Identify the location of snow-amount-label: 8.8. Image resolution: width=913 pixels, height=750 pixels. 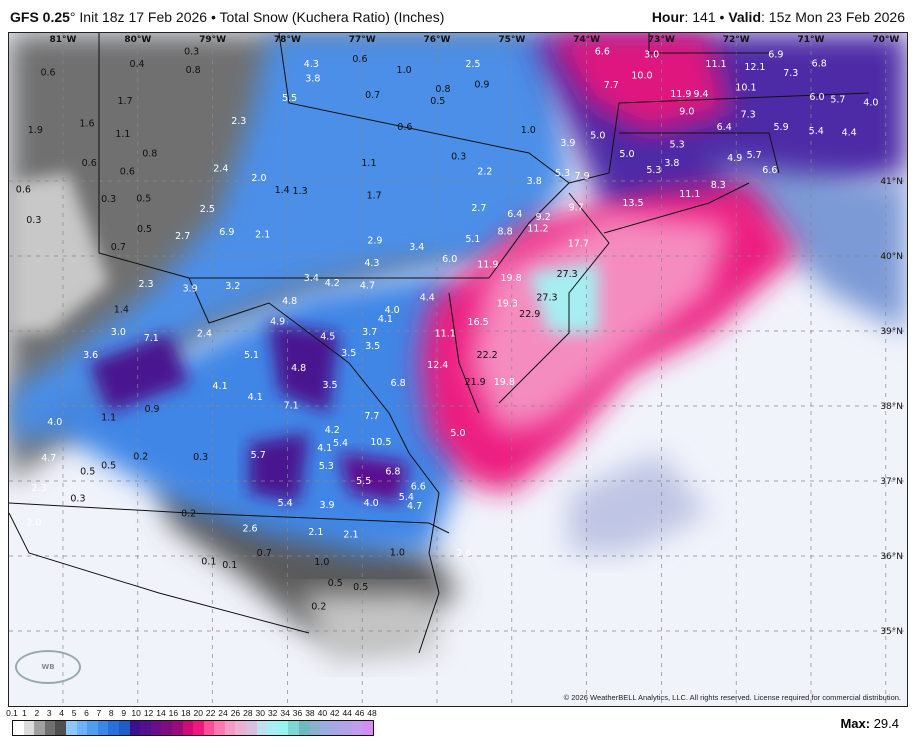
(505, 231).